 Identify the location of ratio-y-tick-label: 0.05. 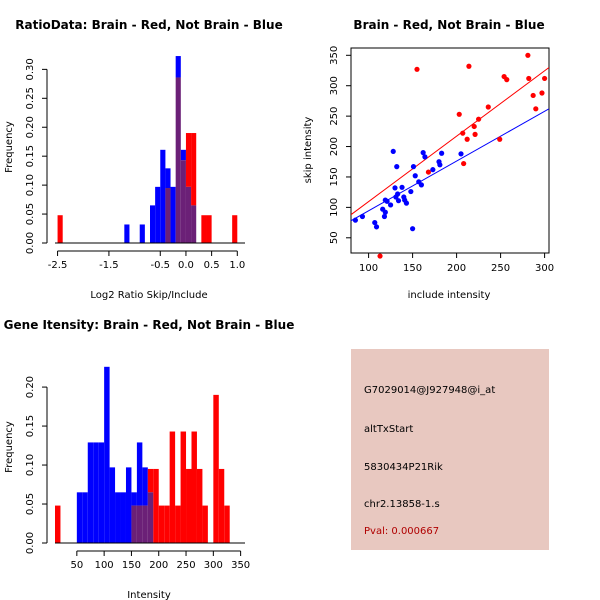
(30, 214).